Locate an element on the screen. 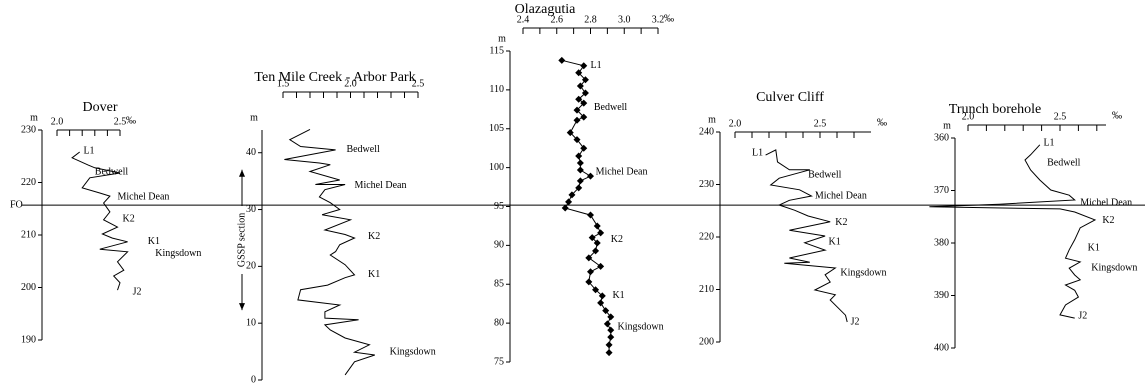  y-tick-label: 95 is located at coordinates (499, 206).